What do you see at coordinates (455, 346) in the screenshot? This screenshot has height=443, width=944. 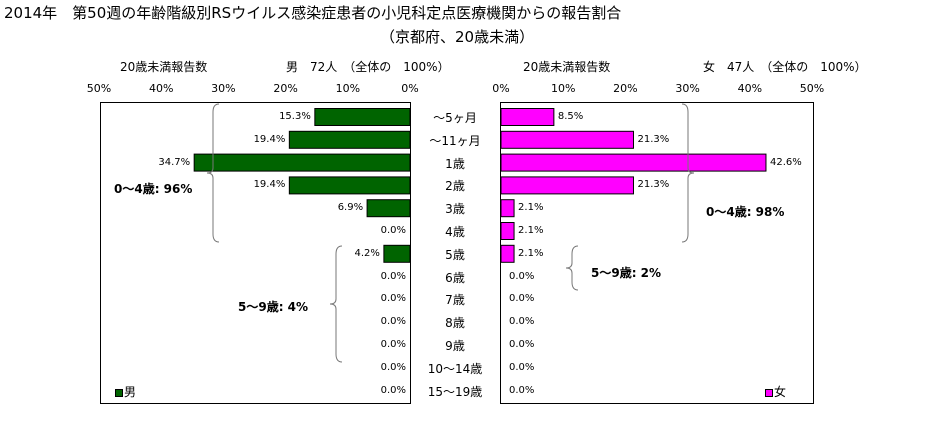 I see `category-label: 9歳` at bounding box center [455, 346].